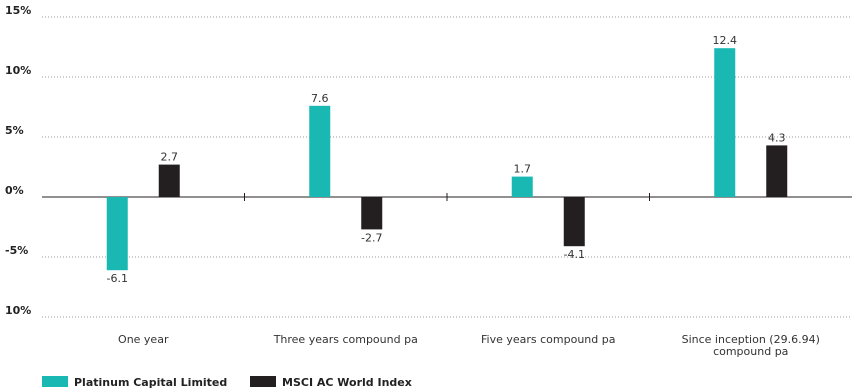  What do you see at coordinates (14, 190) in the screenshot?
I see `y-tick-label: 0%` at bounding box center [14, 190].